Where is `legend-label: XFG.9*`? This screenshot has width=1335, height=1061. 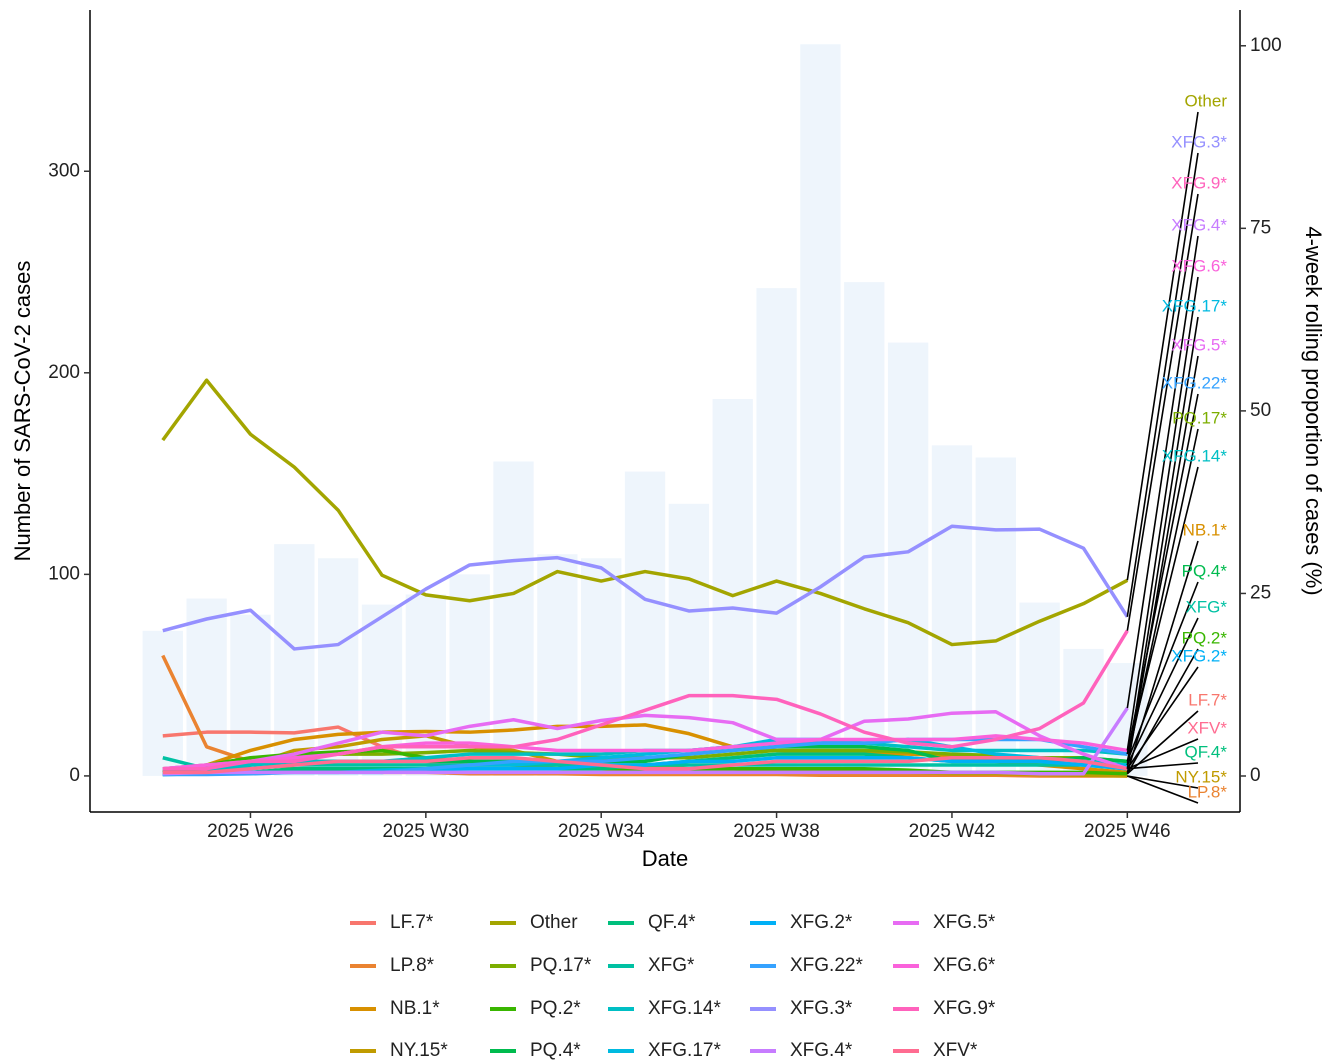
legend-label: XFG.9* is located at coordinates (964, 1008).